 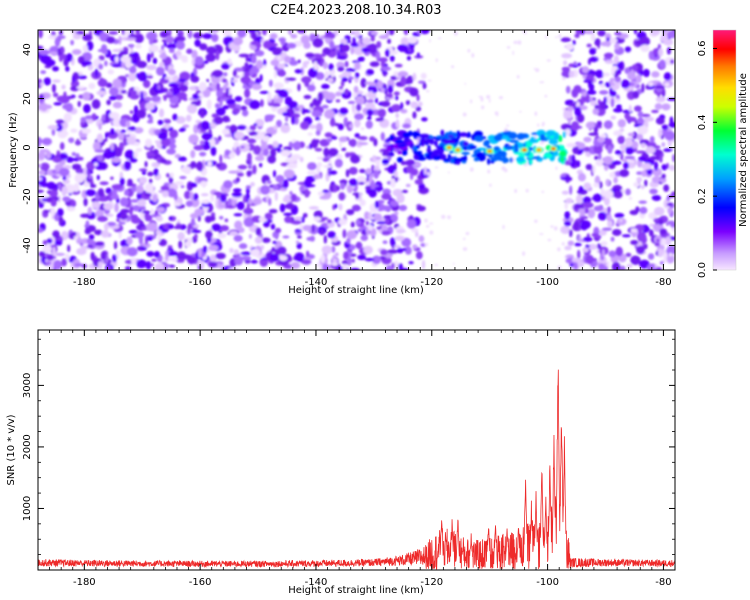 What do you see at coordinates (84, 582) in the screenshot?
I see `snr-x-tick-label: -180` at bounding box center [84, 582].